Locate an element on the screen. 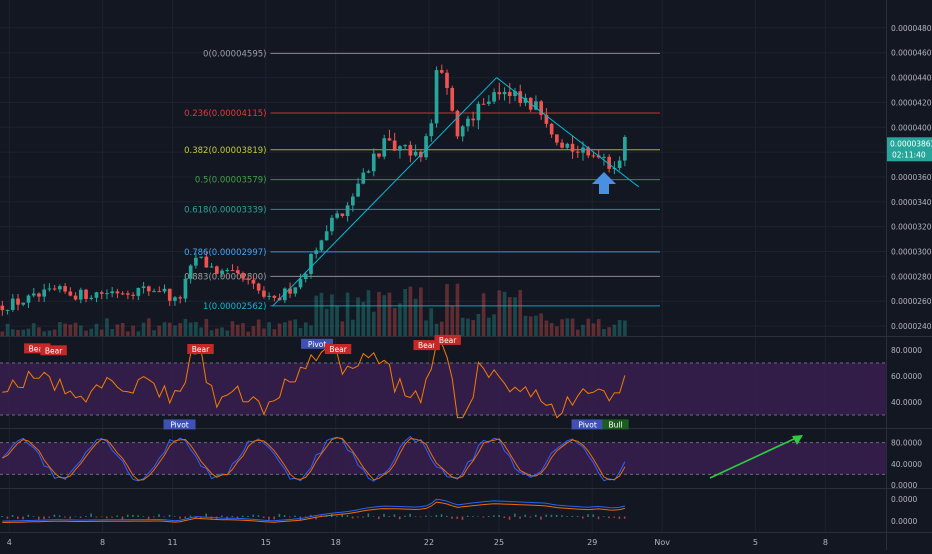  time-axis-tick: 8 is located at coordinates (102, 542).